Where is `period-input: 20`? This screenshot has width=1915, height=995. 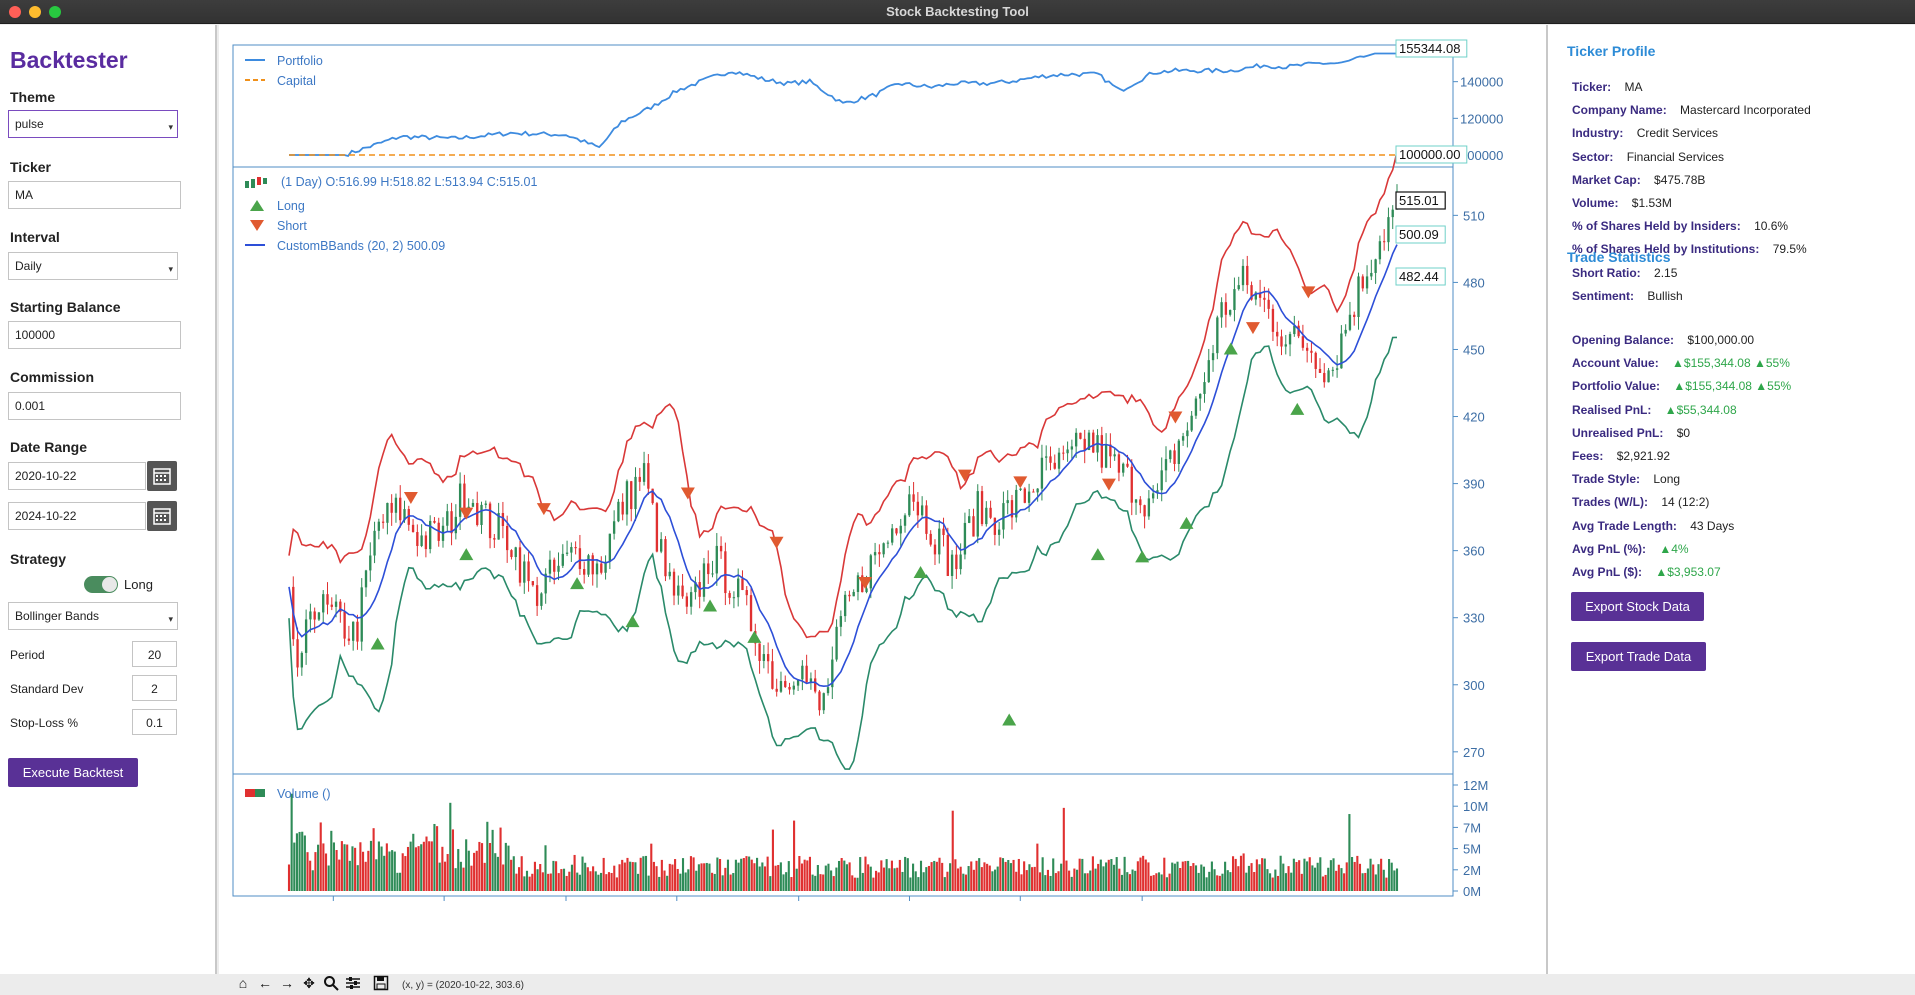 period-input: 20 is located at coordinates (154, 654).